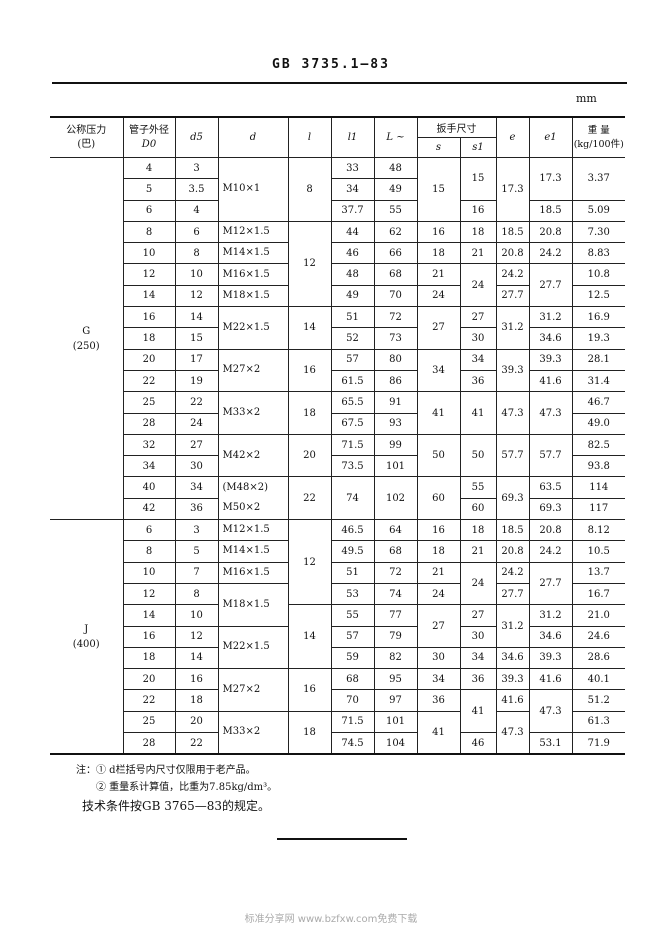 This screenshot has width=662, height=936. I want to click on cell-D0: 25, so click(149, 722).